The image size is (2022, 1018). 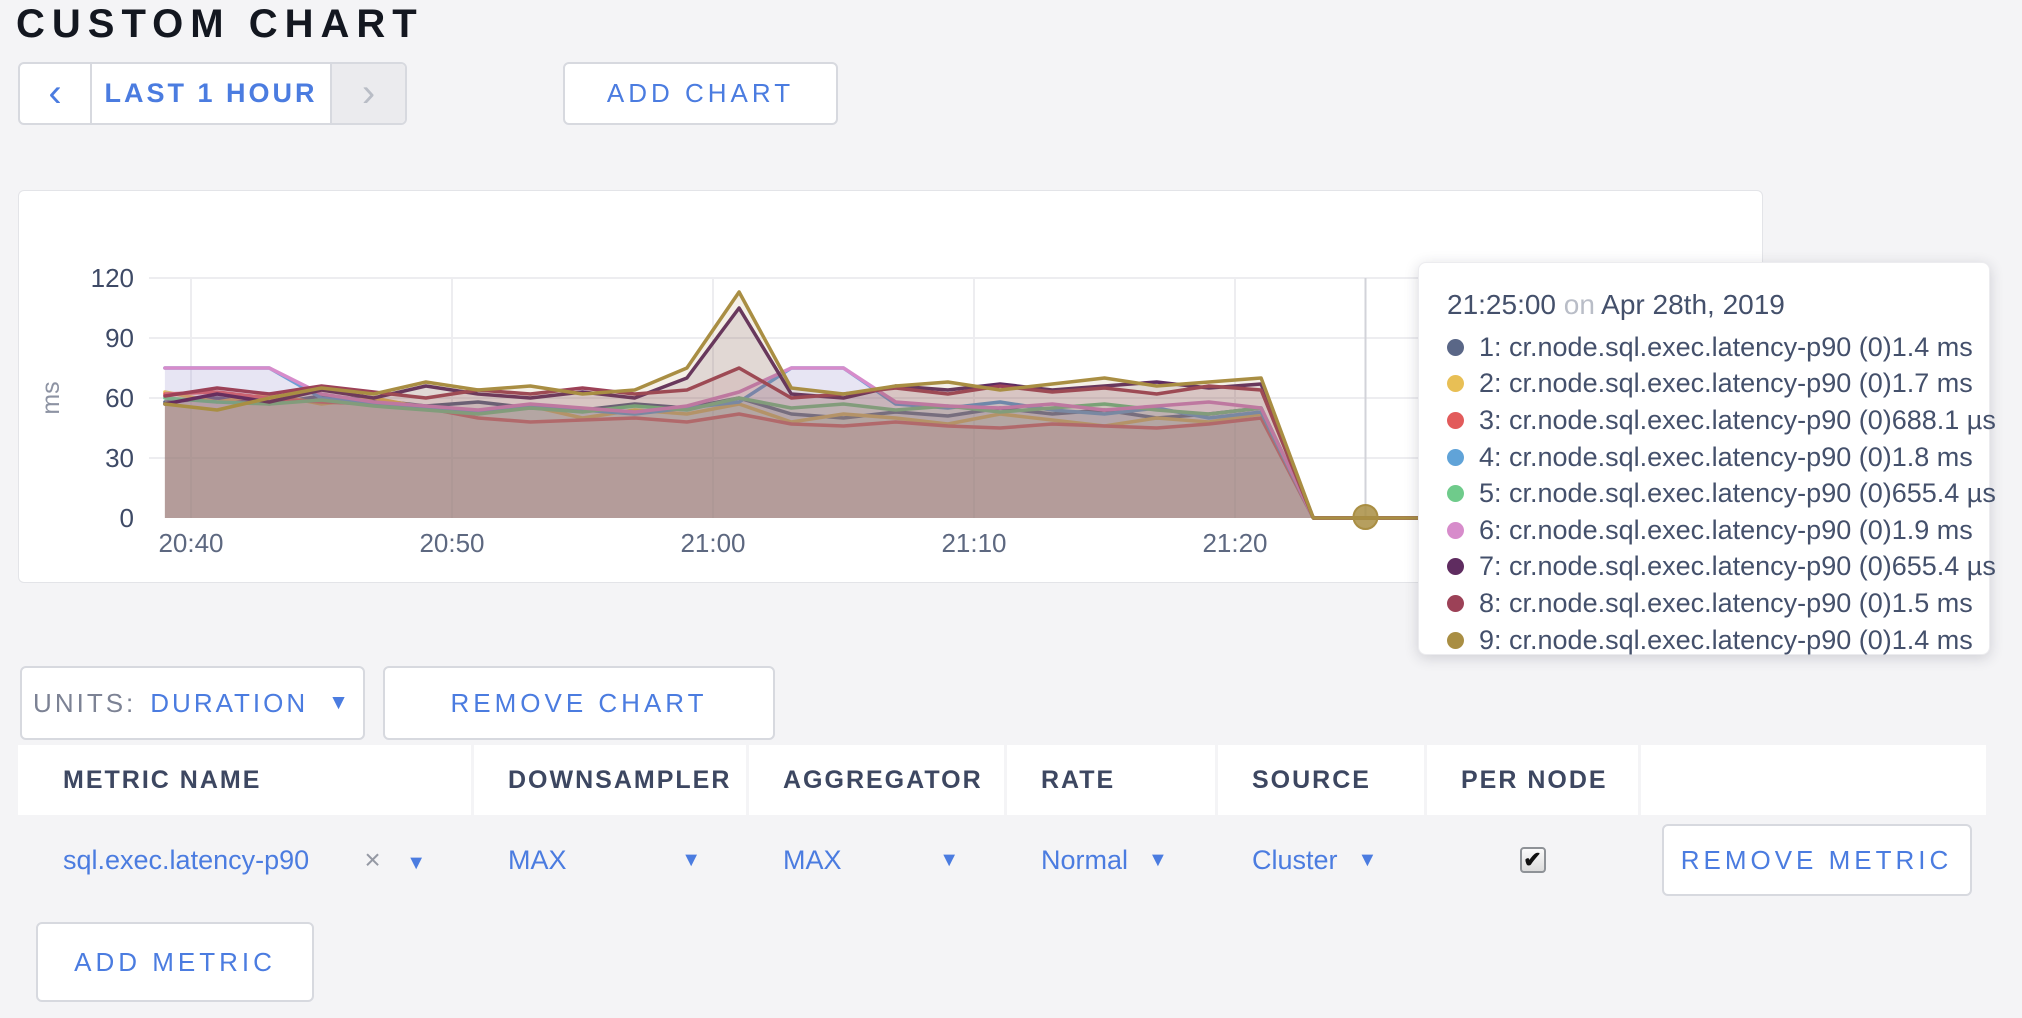 I want to click on time-window-label: LAST 1 HOUR, so click(x=211, y=93).